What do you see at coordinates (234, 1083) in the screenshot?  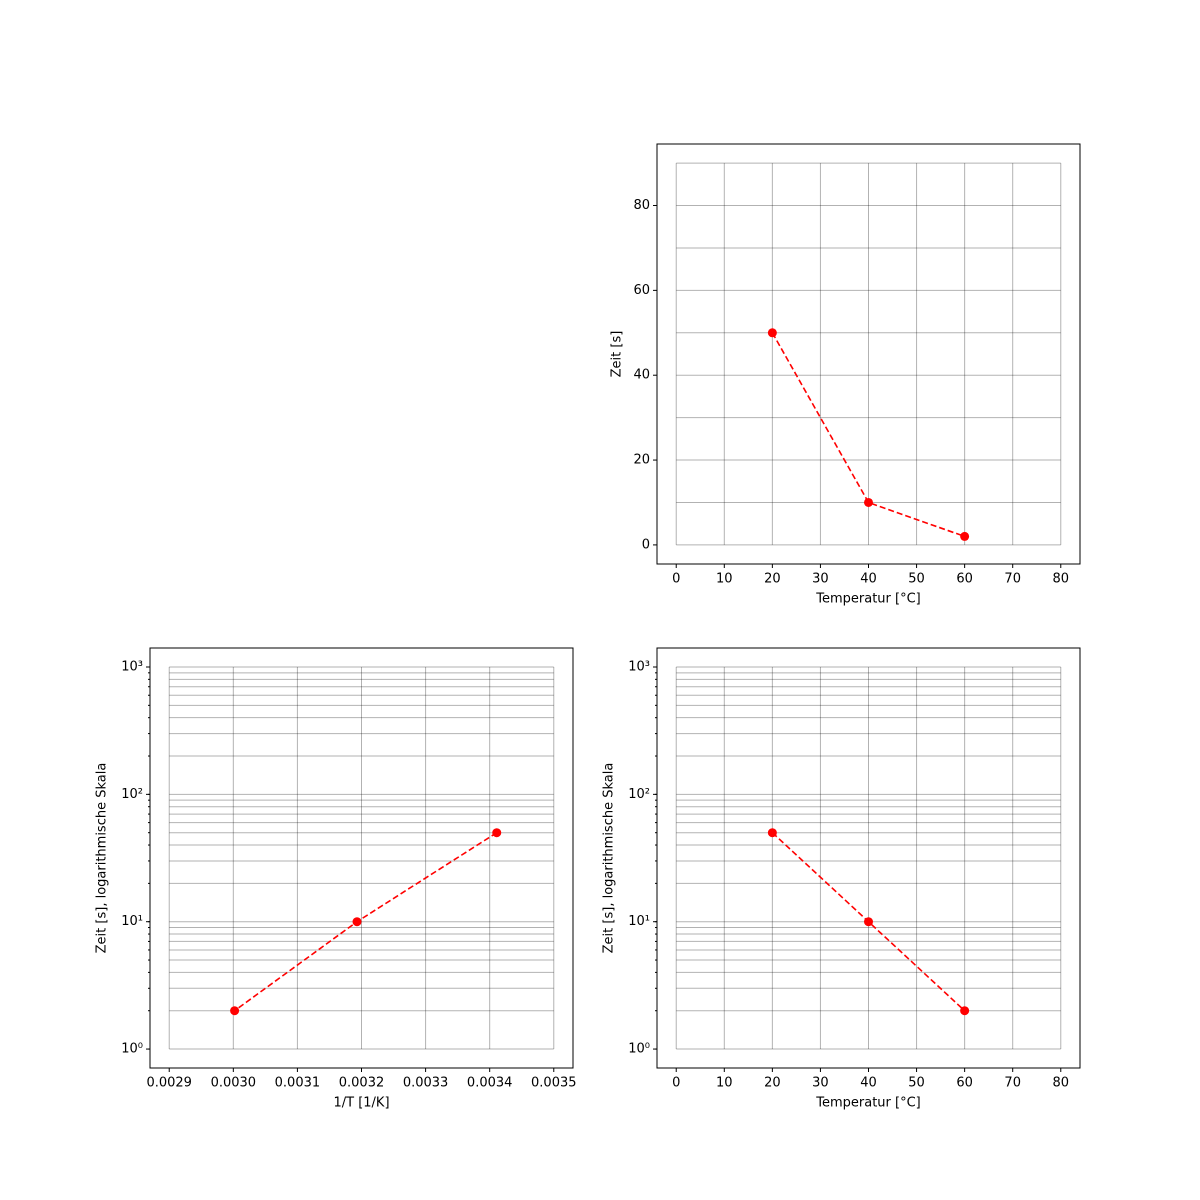 I see `x-tick-label: 0.0030` at bounding box center [234, 1083].